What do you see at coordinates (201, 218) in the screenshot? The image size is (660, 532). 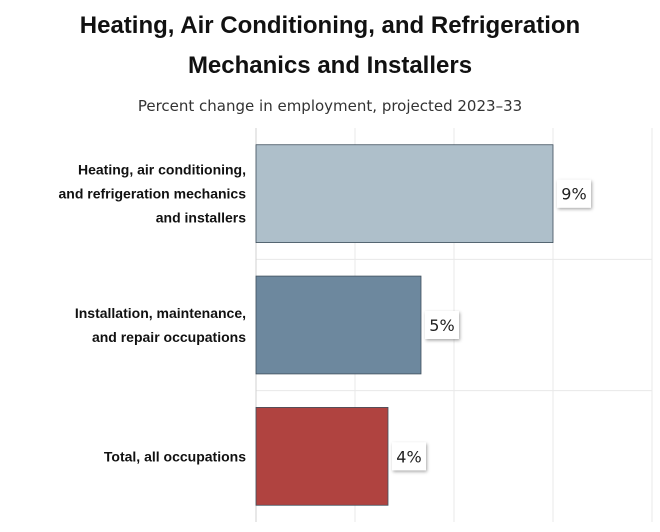 I see `category-label-1-line-3: and installers` at bounding box center [201, 218].